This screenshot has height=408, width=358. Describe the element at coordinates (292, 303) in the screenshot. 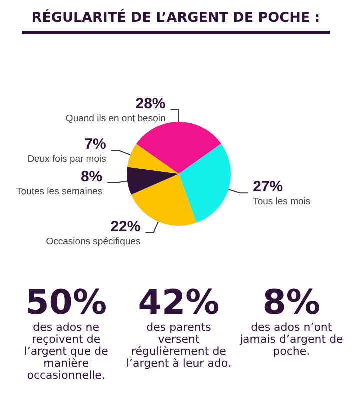

I see `text: 8%` at that location.